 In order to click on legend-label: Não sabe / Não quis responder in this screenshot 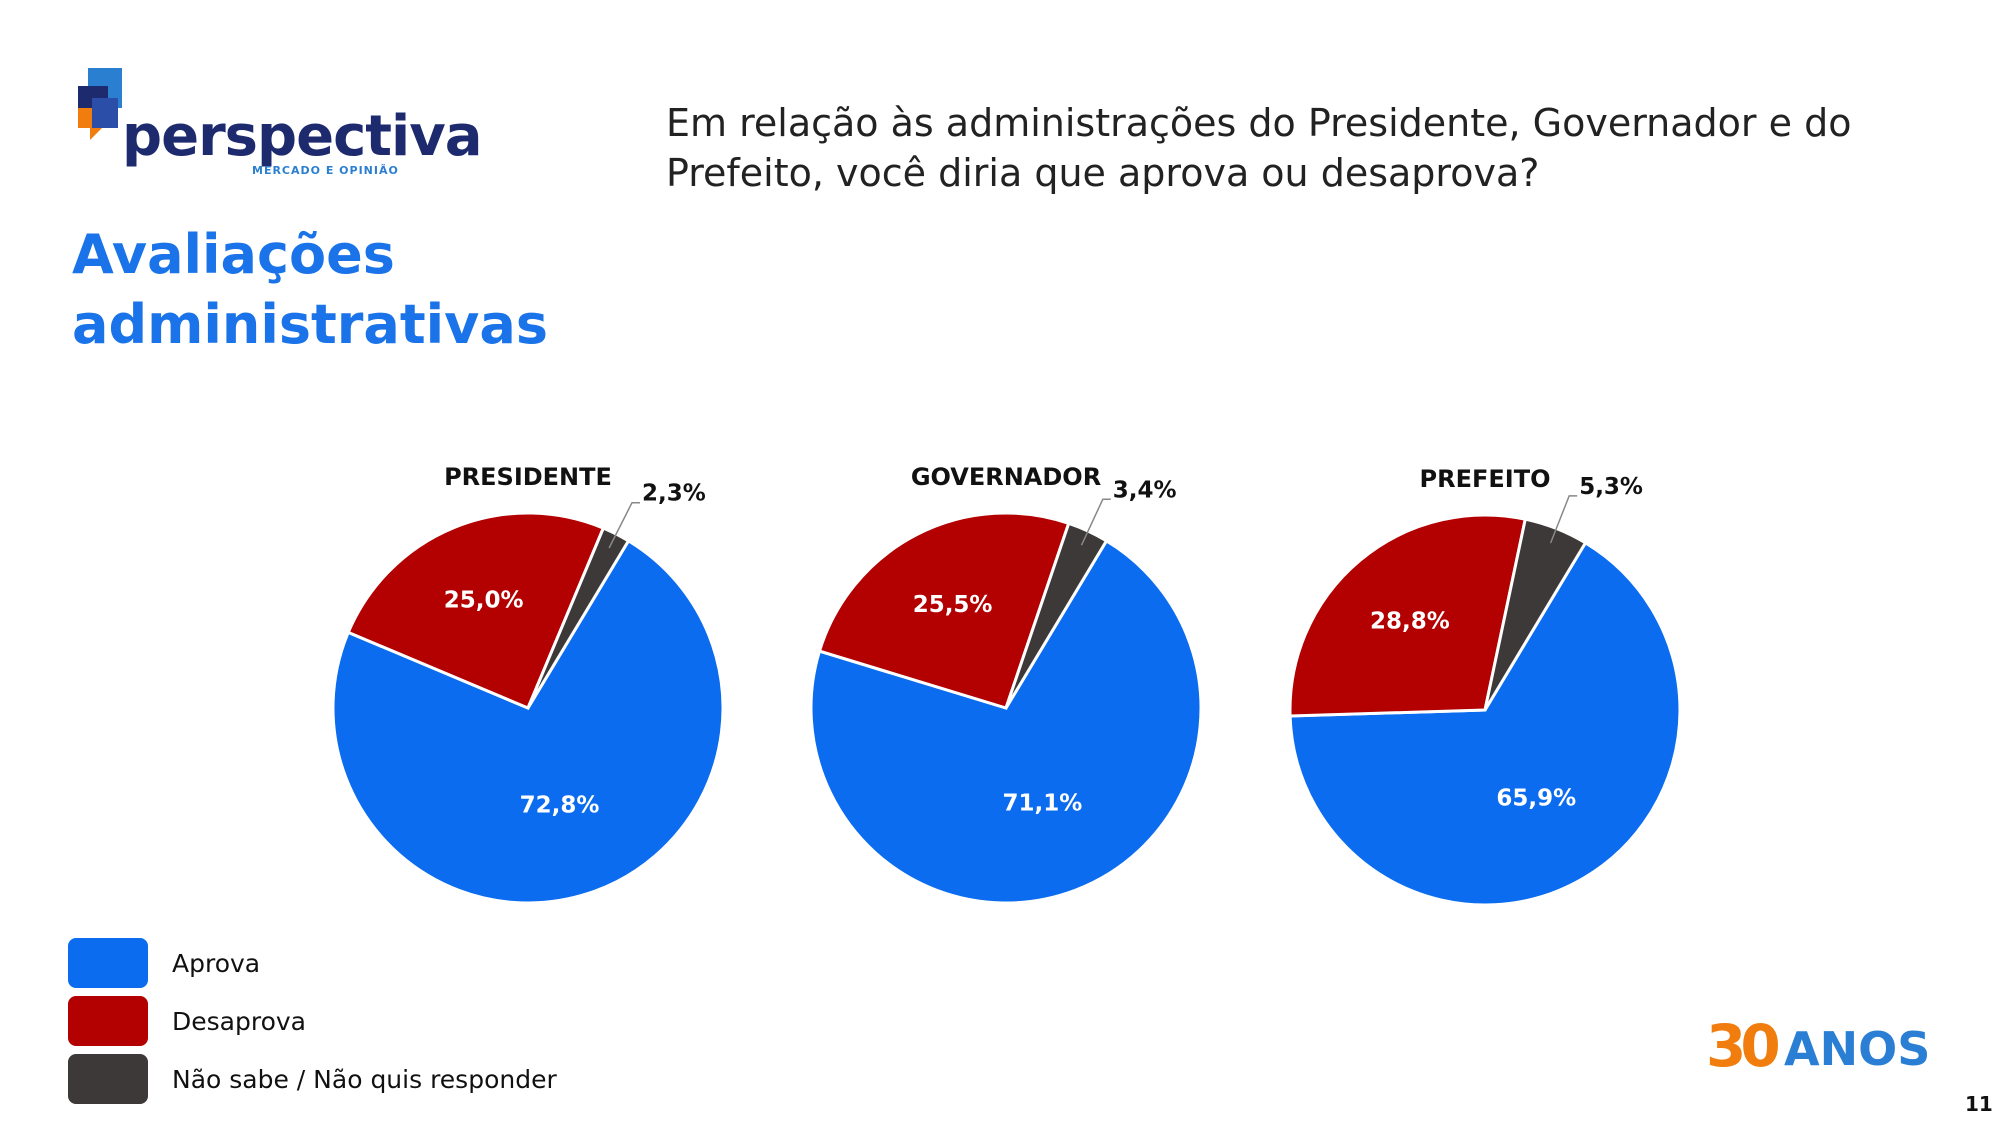, I will do `click(364, 1079)`.